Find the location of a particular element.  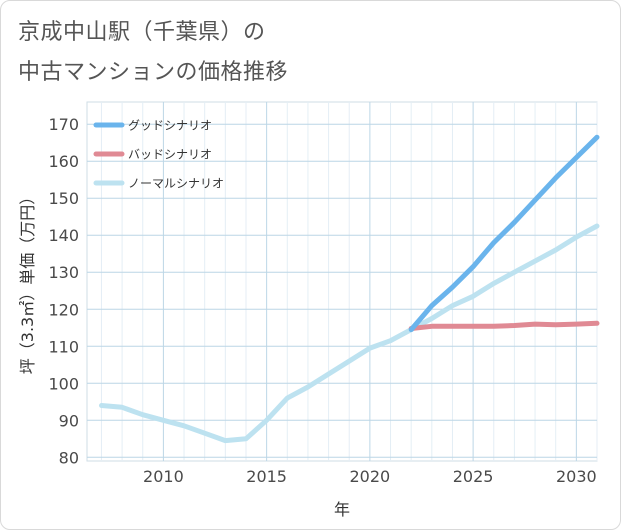

y-axis-label: 坪（3.3㎡）単価（万円） is located at coordinates (27, 281).